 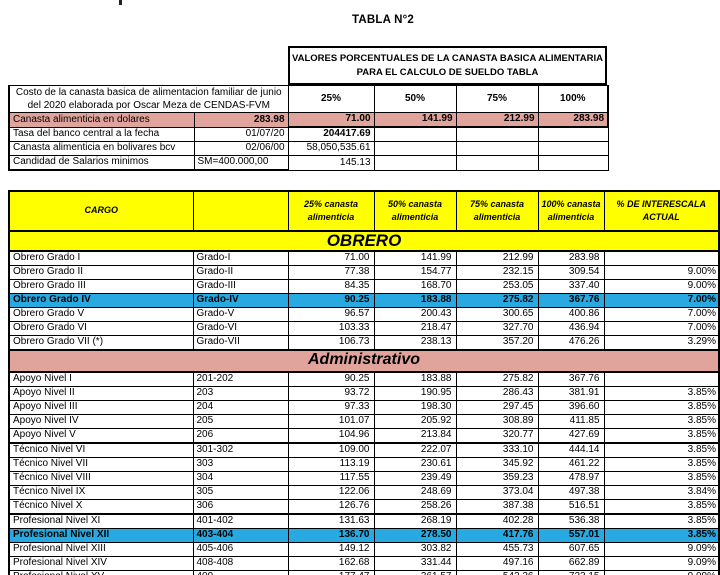 I want to click on cell-v75: 542.36, so click(x=497, y=572).